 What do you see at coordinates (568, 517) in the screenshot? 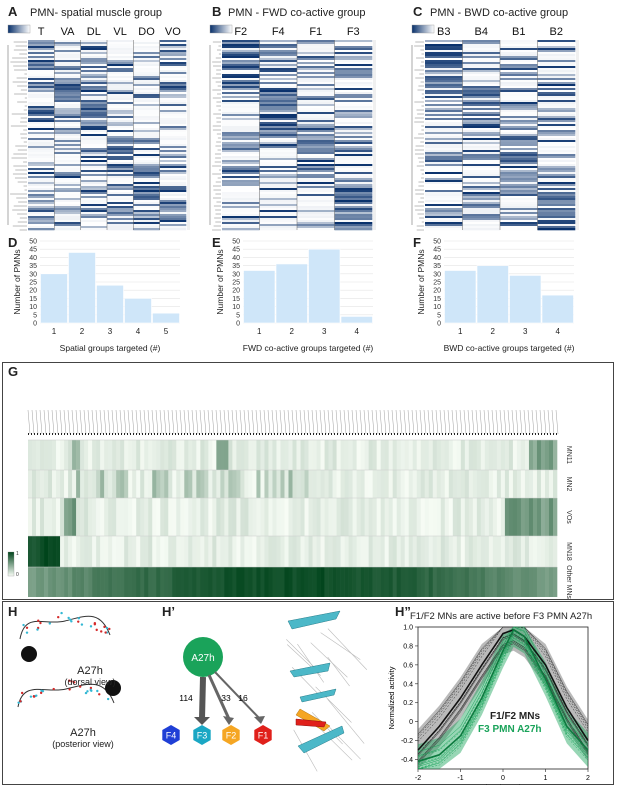
I see `row-label: VOs` at bounding box center [568, 517].